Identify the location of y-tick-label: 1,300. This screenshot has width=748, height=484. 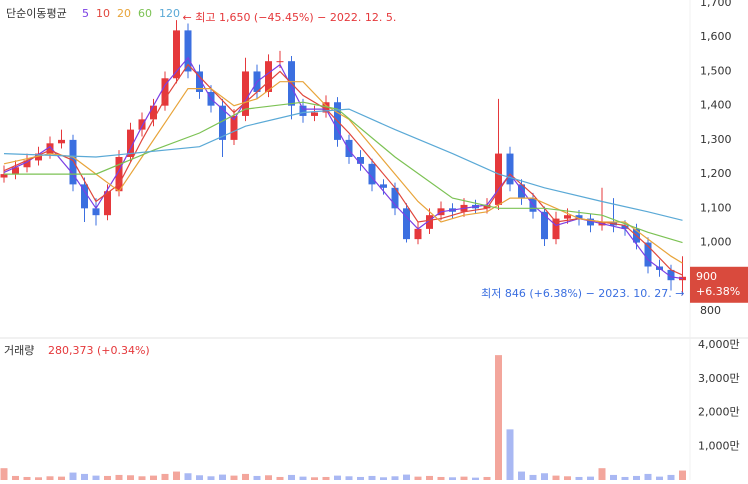
(716, 139).